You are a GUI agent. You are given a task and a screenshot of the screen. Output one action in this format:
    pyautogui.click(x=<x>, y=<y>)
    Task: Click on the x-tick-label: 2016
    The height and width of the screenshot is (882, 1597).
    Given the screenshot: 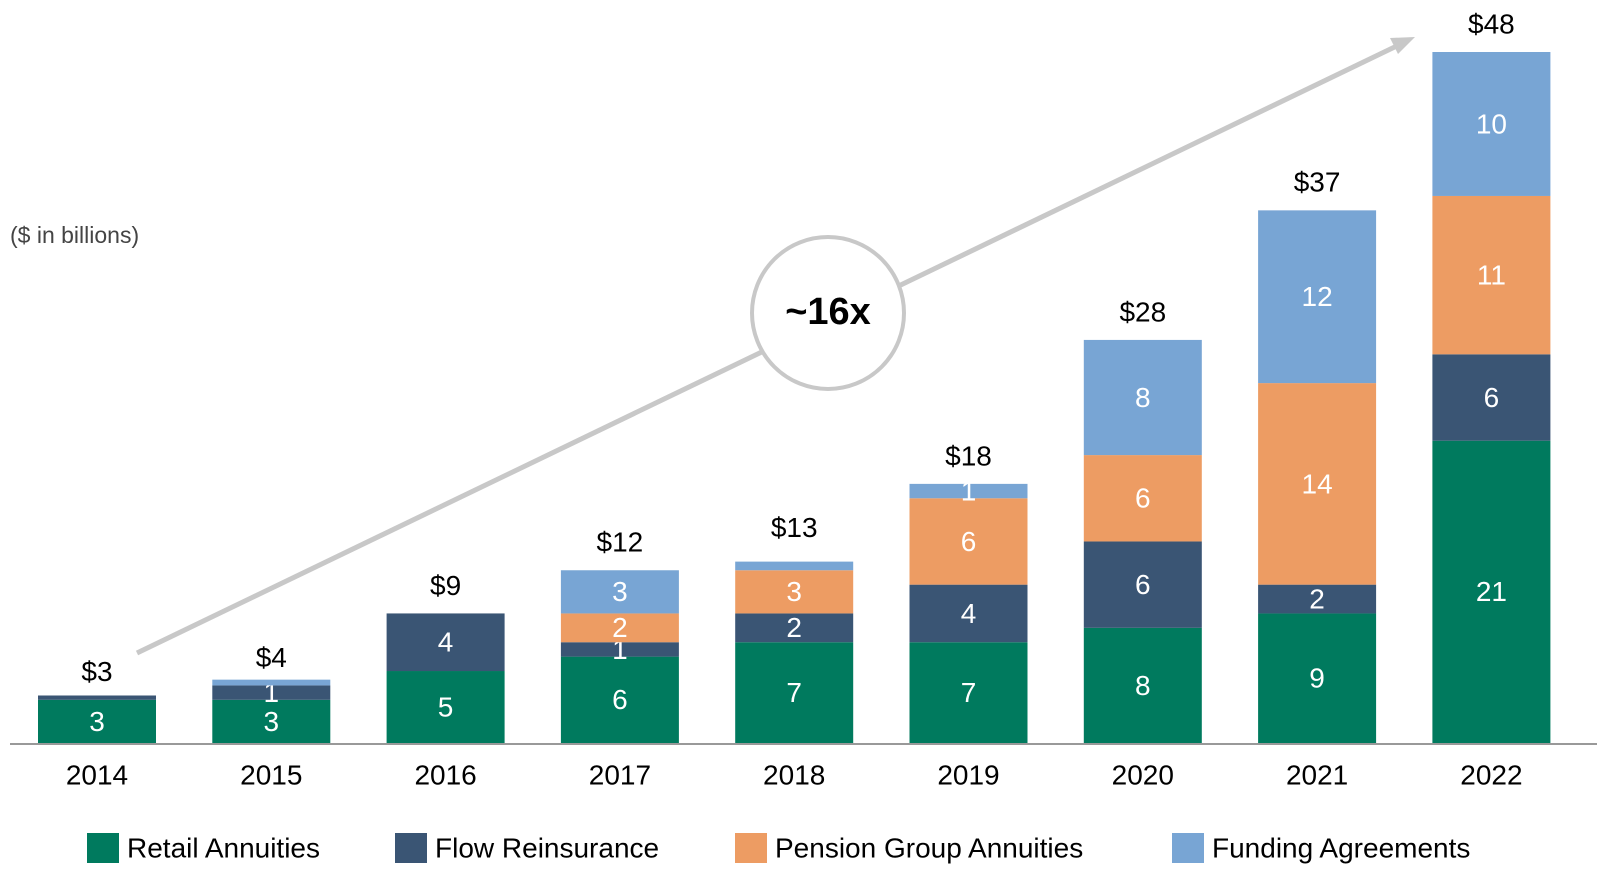 What is the action you would take?
    pyautogui.click(x=445, y=774)
    